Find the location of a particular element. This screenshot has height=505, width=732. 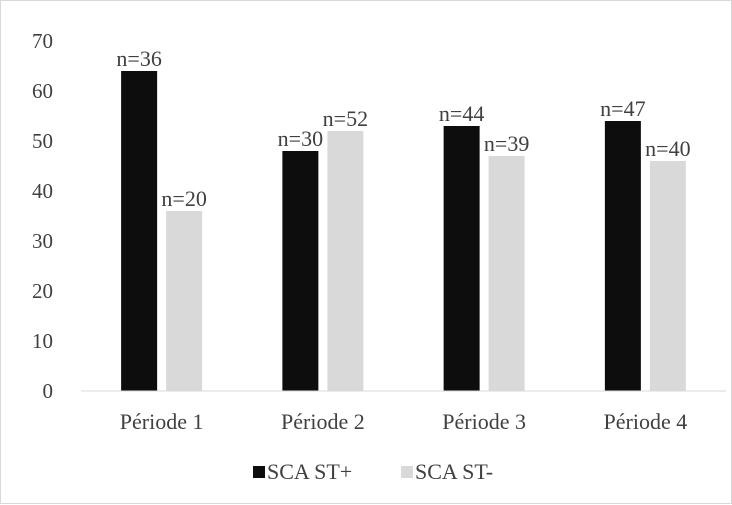

y-tick-label-10: 10 is located at coordinates (42, 341).